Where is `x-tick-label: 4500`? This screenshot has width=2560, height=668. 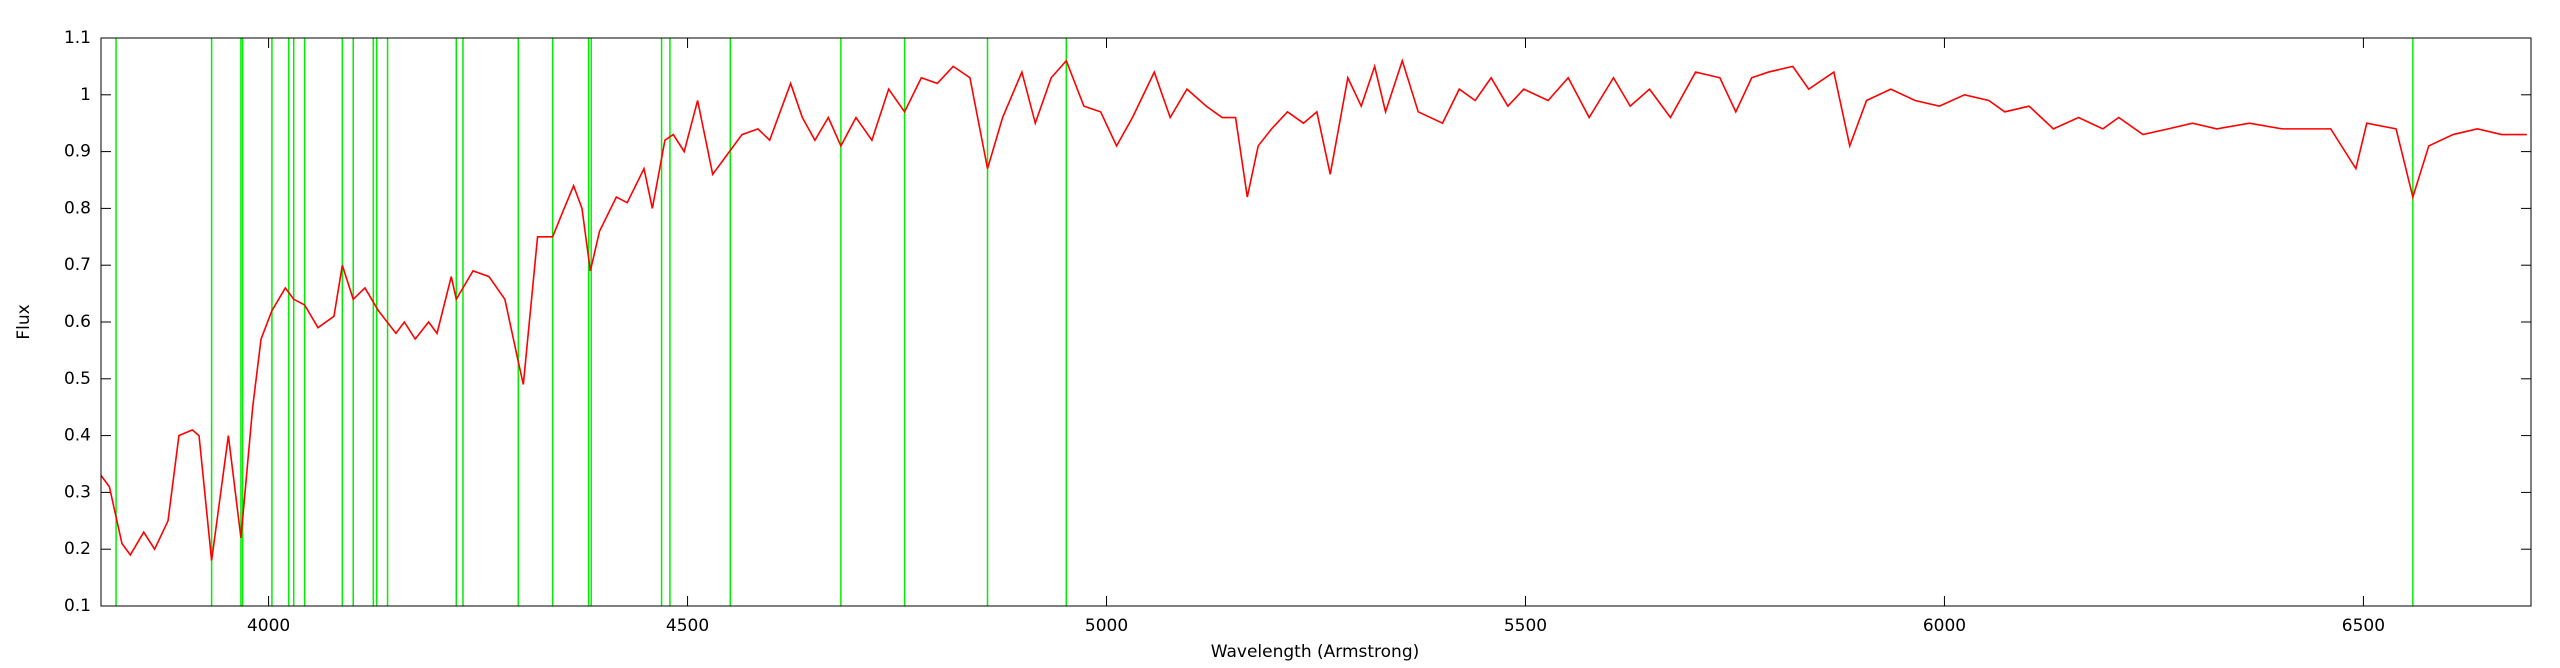 x-tick-label: 4500 is located at coordinates (687, 626).